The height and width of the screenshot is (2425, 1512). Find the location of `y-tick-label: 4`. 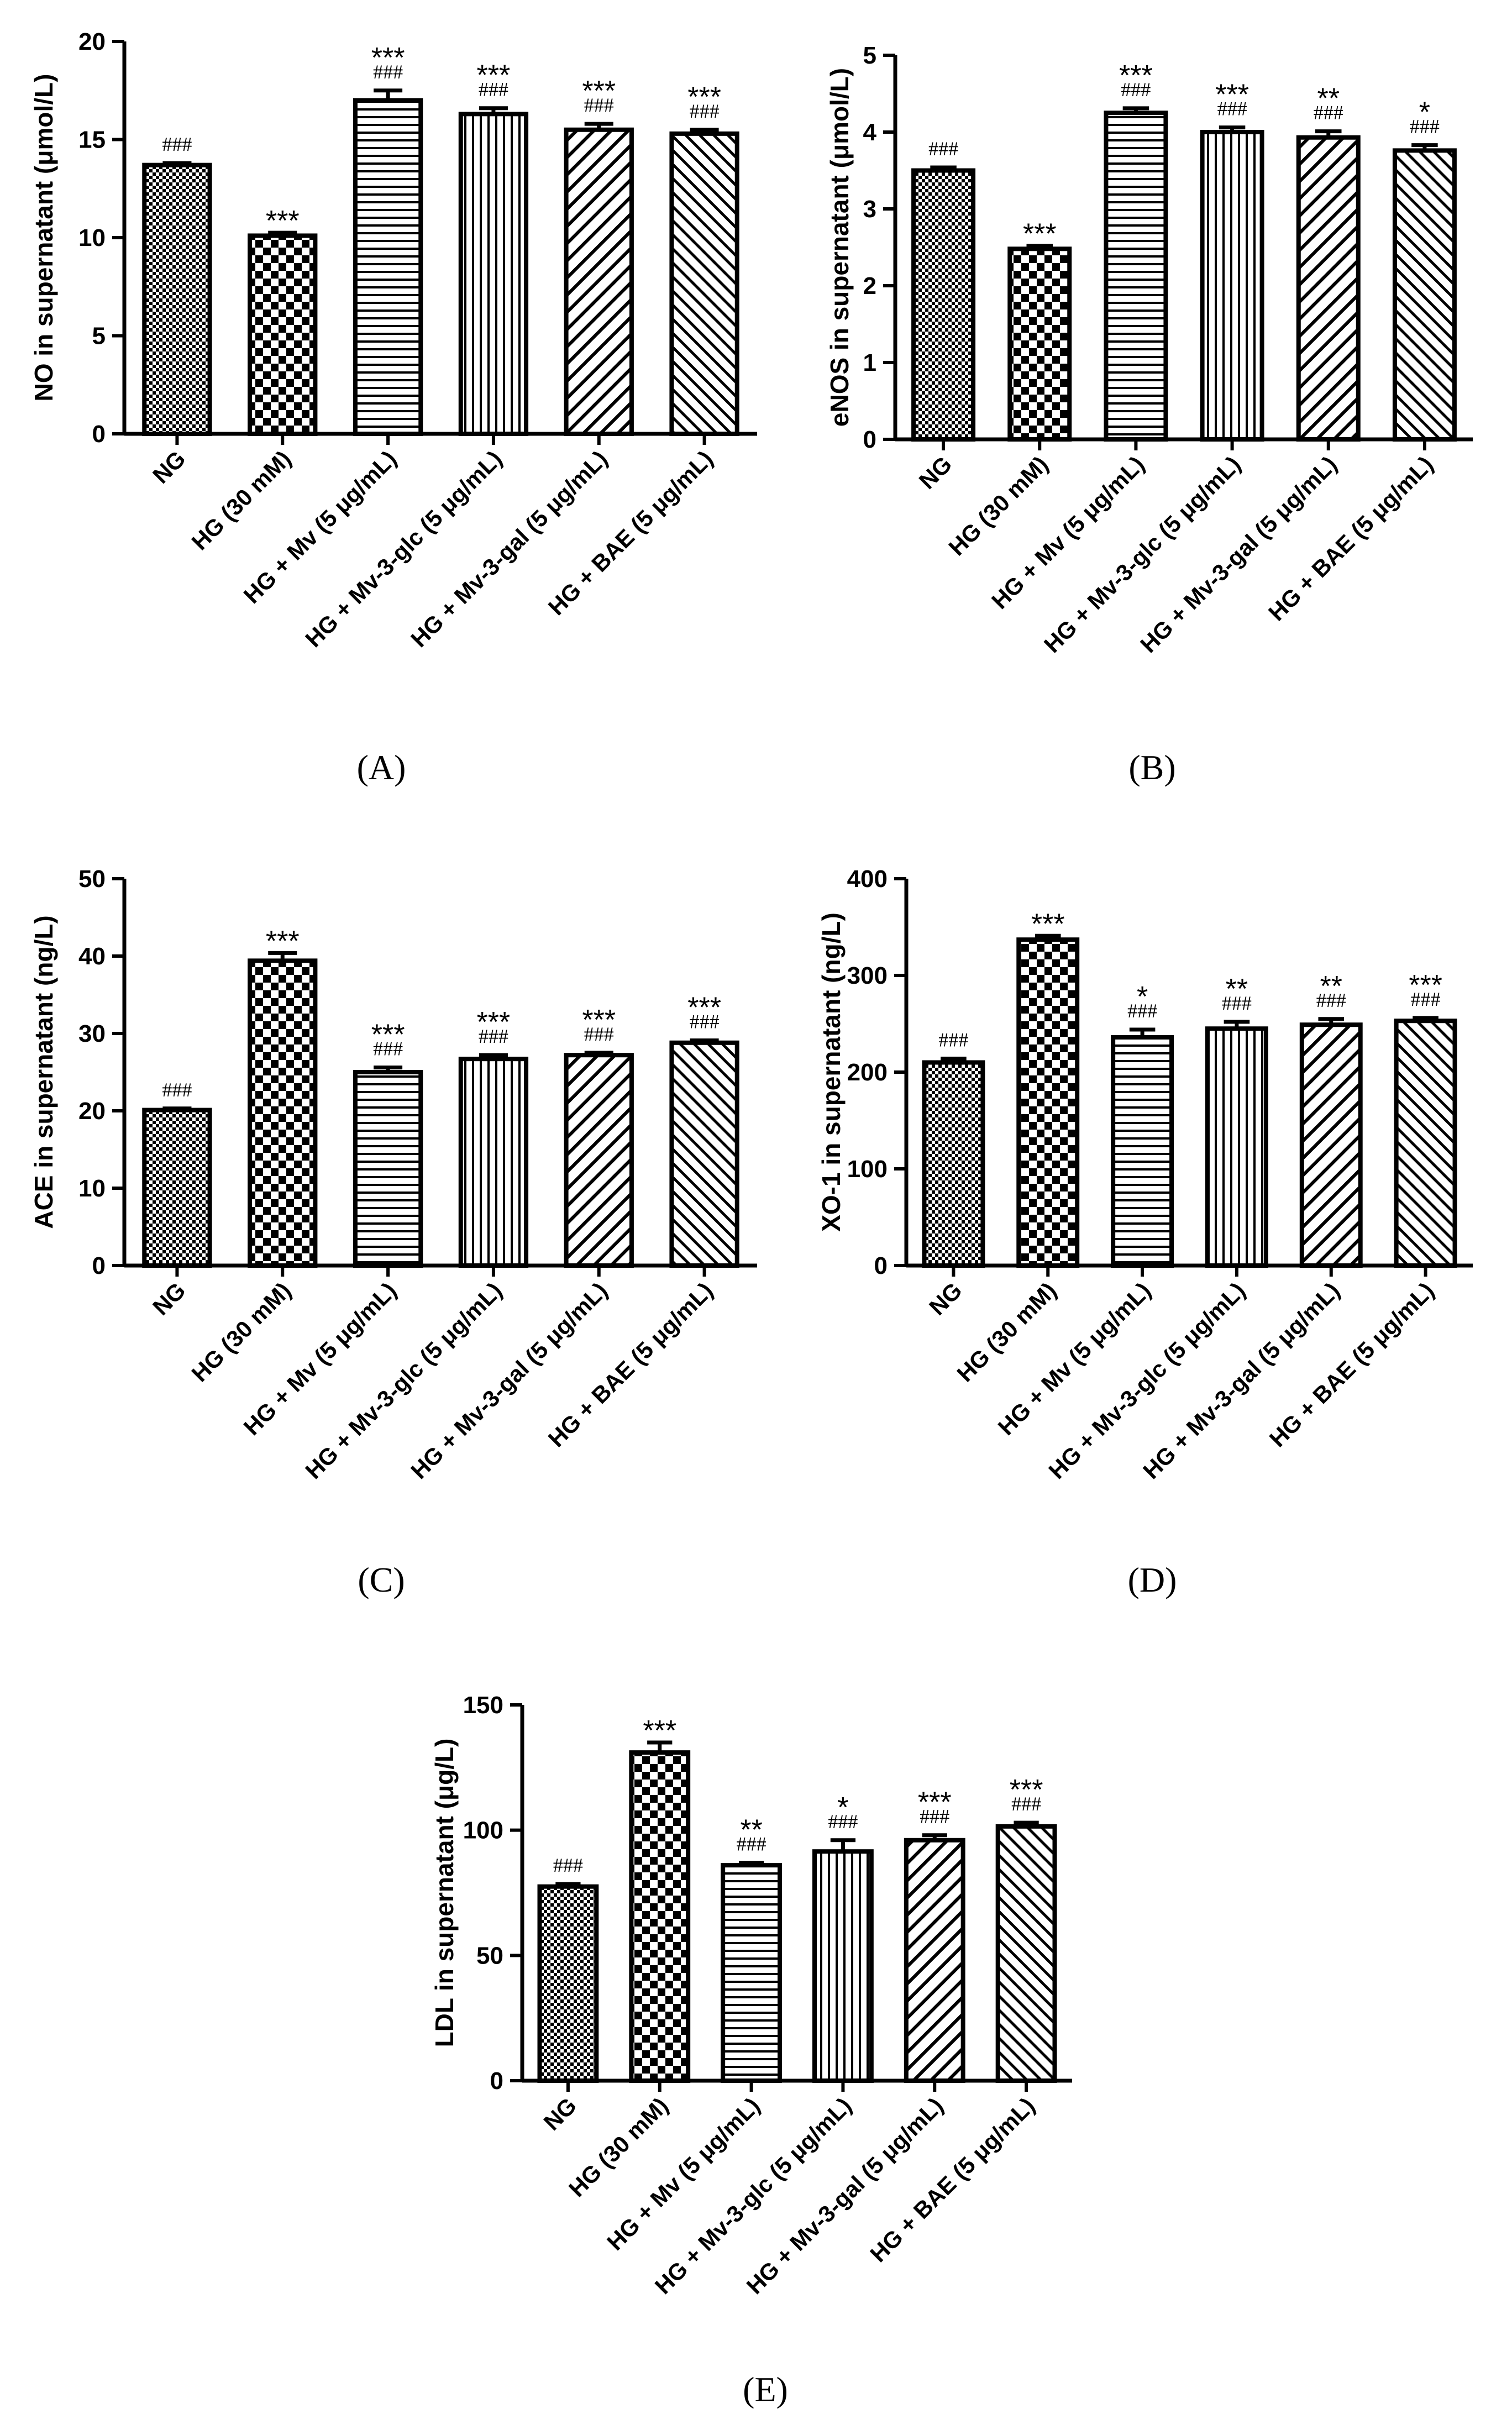

y-tick-label: 4 is located at coordinates (870, 132).